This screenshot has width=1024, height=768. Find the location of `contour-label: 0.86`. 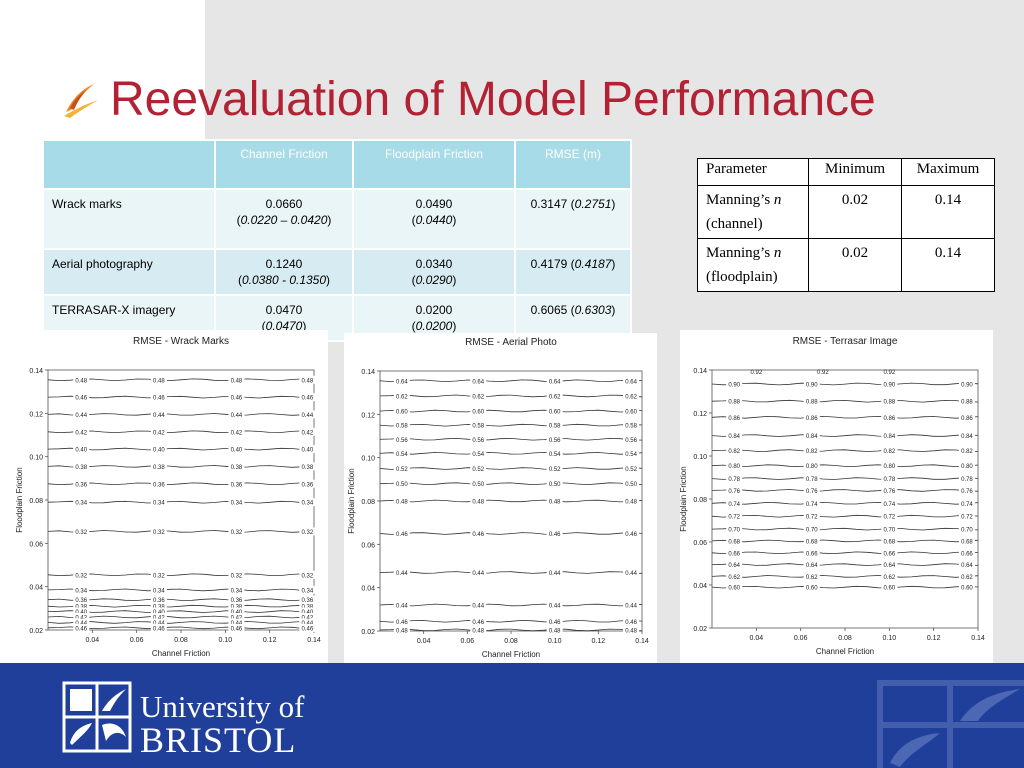

contour-label: 0.86 is located at coordinates (967, 419).